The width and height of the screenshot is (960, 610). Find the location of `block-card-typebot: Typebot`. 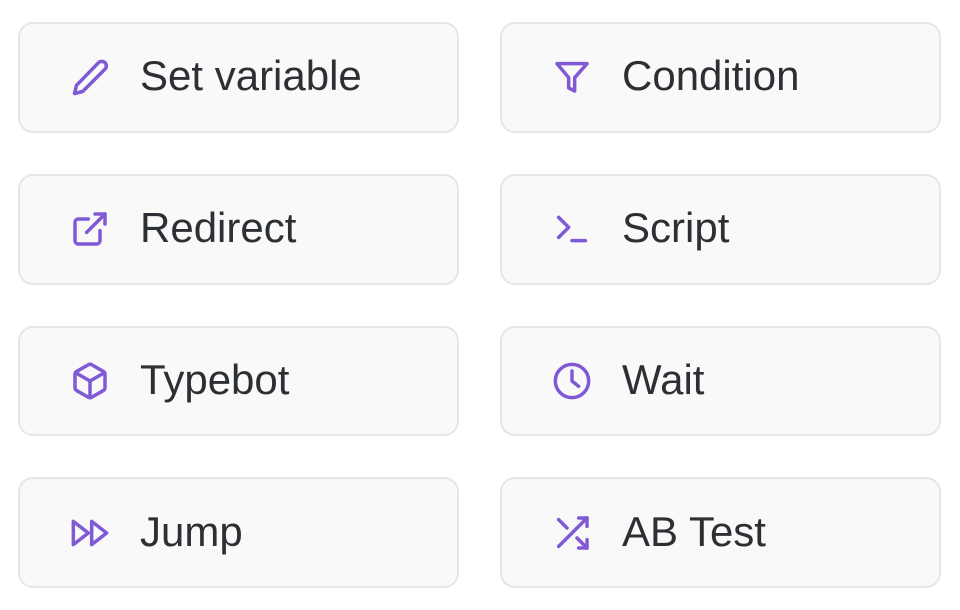

block-card-typebot: Typebot is located at coordinates (238, 381).